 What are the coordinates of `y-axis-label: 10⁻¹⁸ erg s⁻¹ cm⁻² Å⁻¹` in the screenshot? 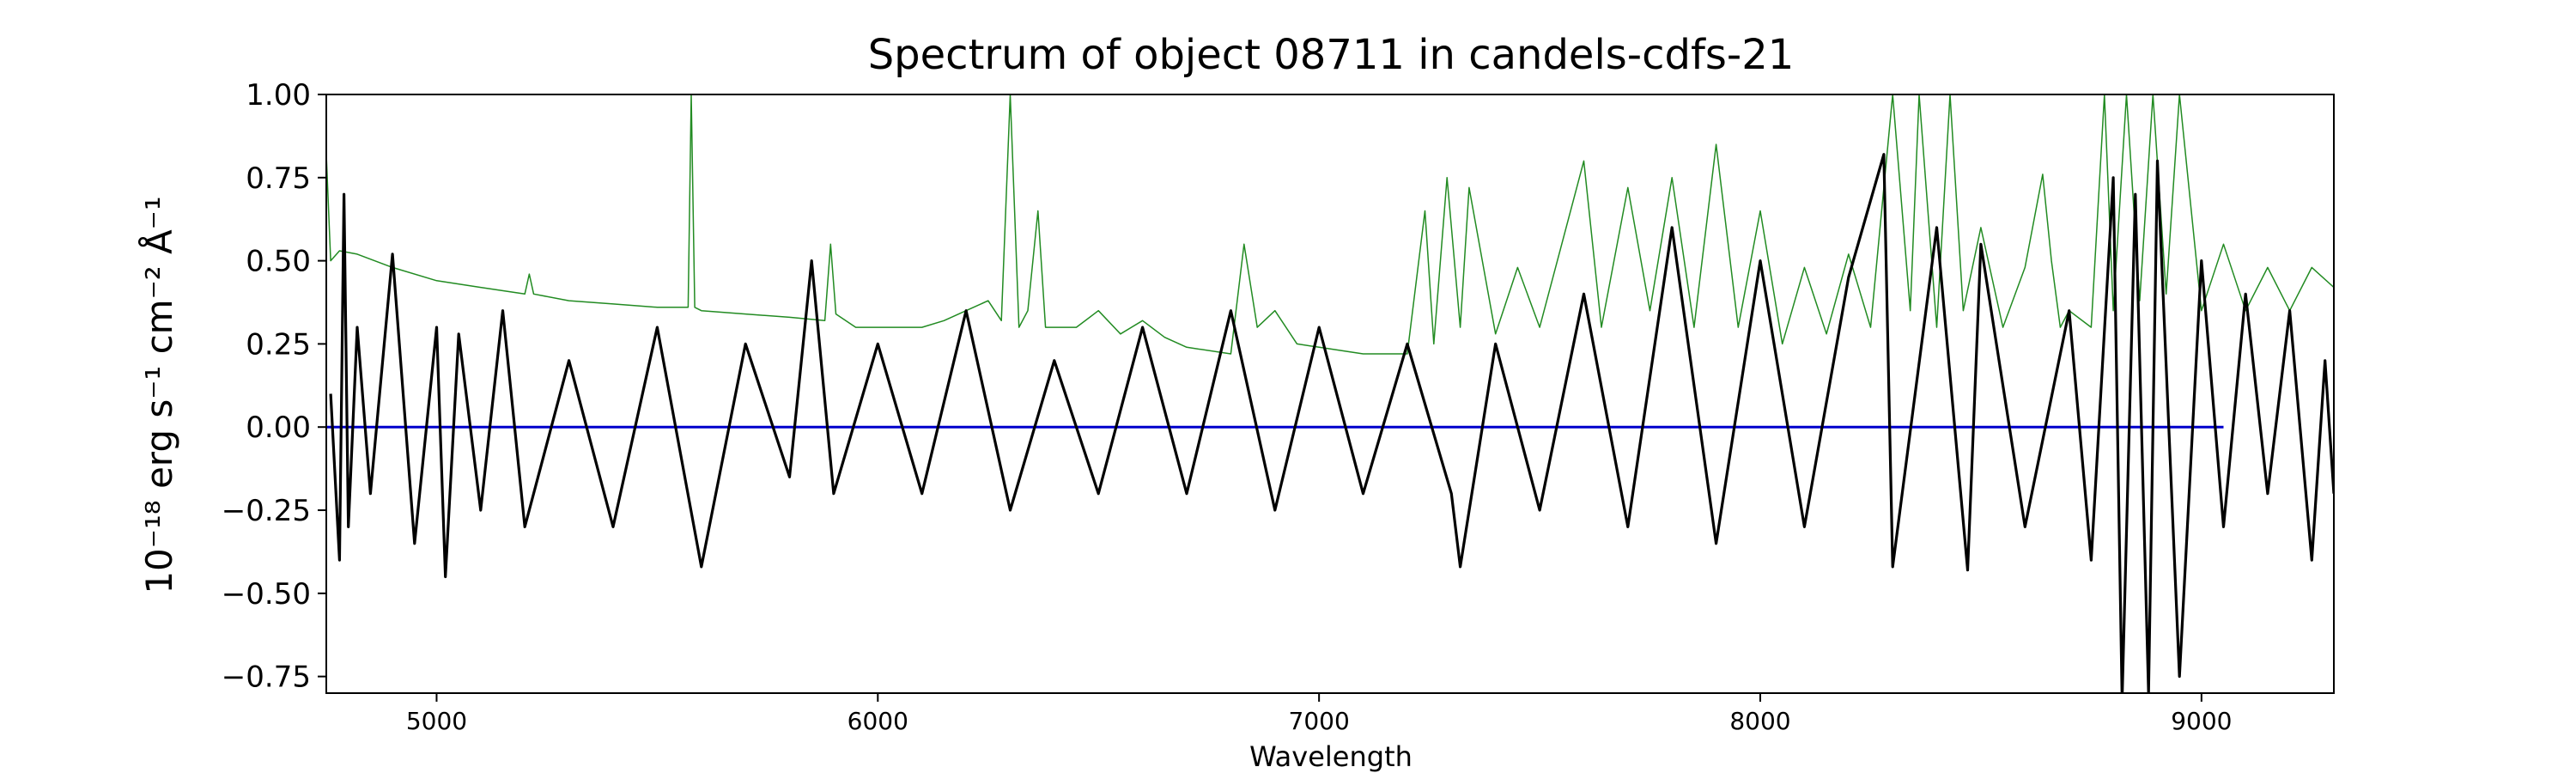 It's located at (159, 394).